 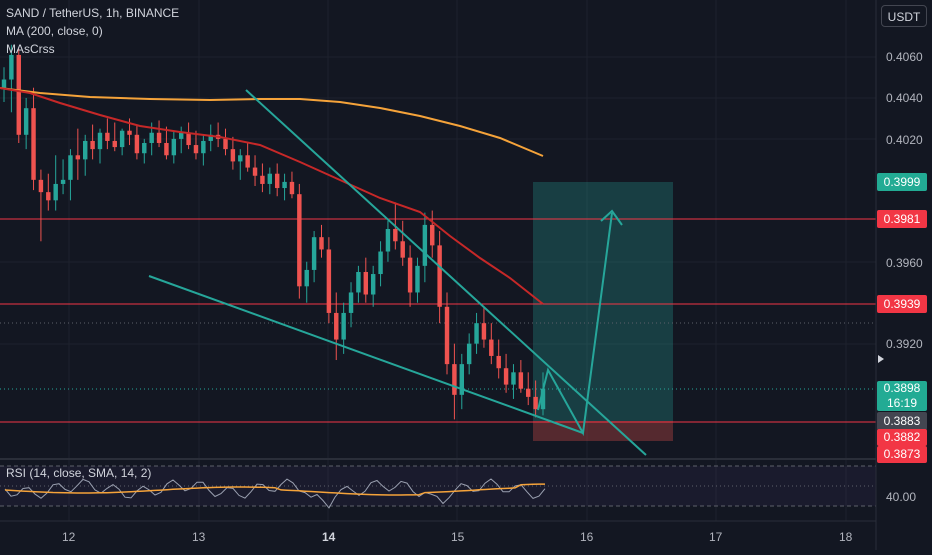 I want to click on x-tick-label: 13, so click(x=199, y=537).